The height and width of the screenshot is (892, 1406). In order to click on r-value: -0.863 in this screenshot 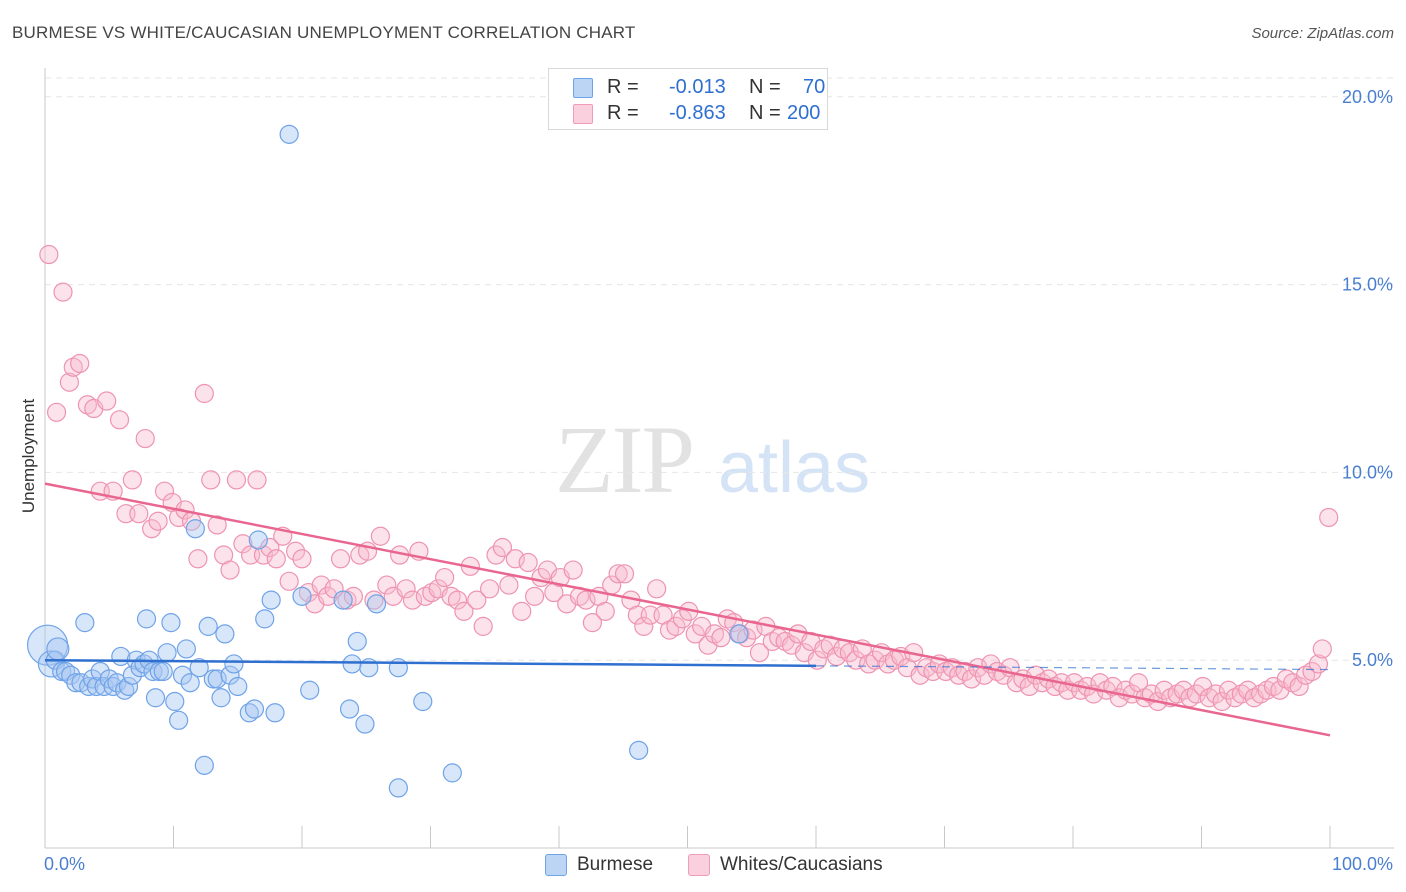, I will do `click(697, 113)`.